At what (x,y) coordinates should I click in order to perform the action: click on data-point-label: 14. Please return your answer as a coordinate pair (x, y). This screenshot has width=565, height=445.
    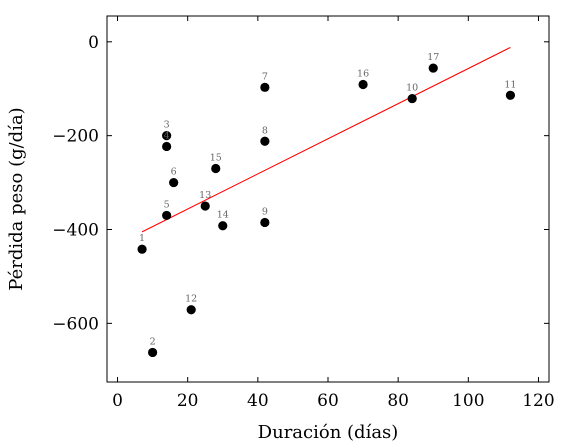
    Looking at the image, I should click on (223, 215).